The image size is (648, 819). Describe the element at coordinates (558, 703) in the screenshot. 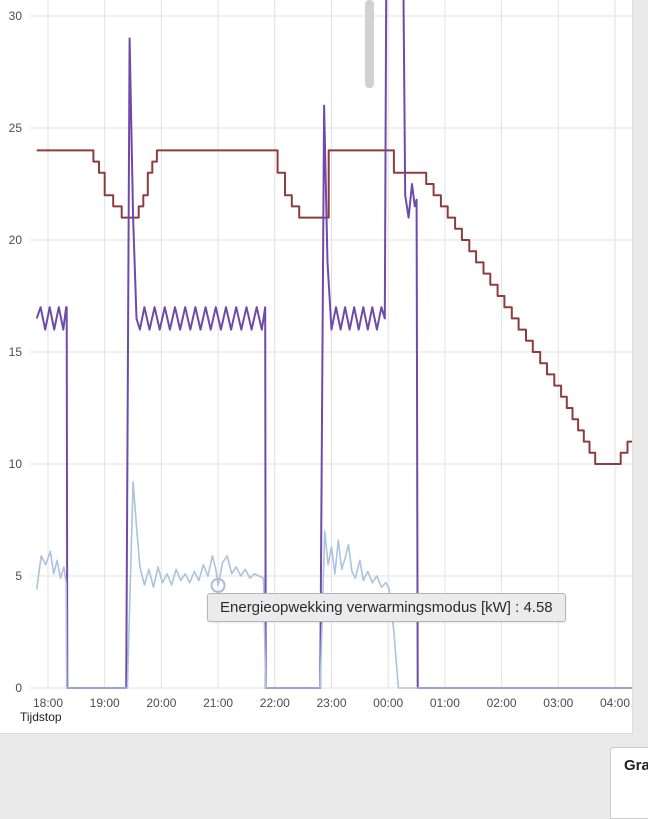

I see `x-tick-label: 03:00` at that location.